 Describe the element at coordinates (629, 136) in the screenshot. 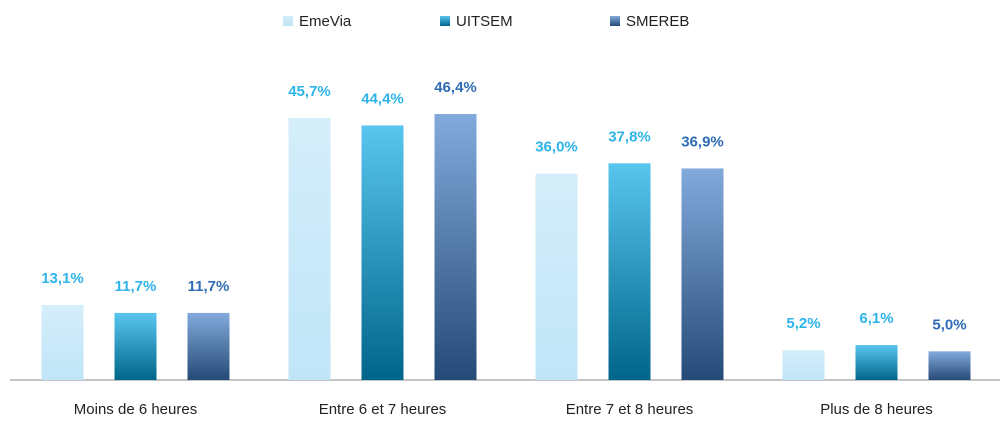

I see `data-label: 37,8%` at that location.